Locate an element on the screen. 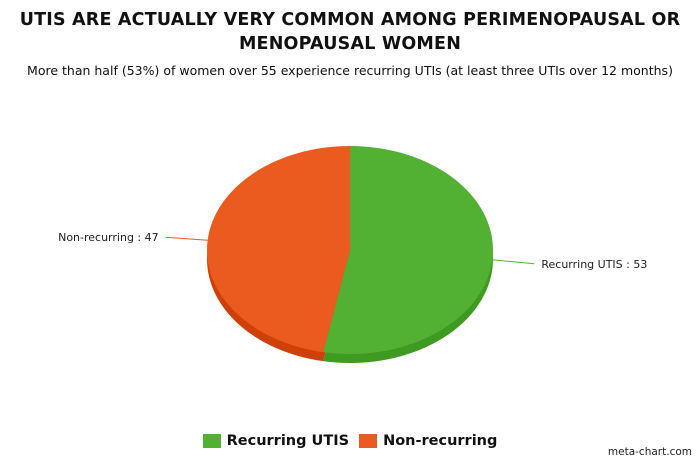 The height and width of the screenshot is (466, 700). pie-slice-recurring-utis is located at coordinates (408, 250).